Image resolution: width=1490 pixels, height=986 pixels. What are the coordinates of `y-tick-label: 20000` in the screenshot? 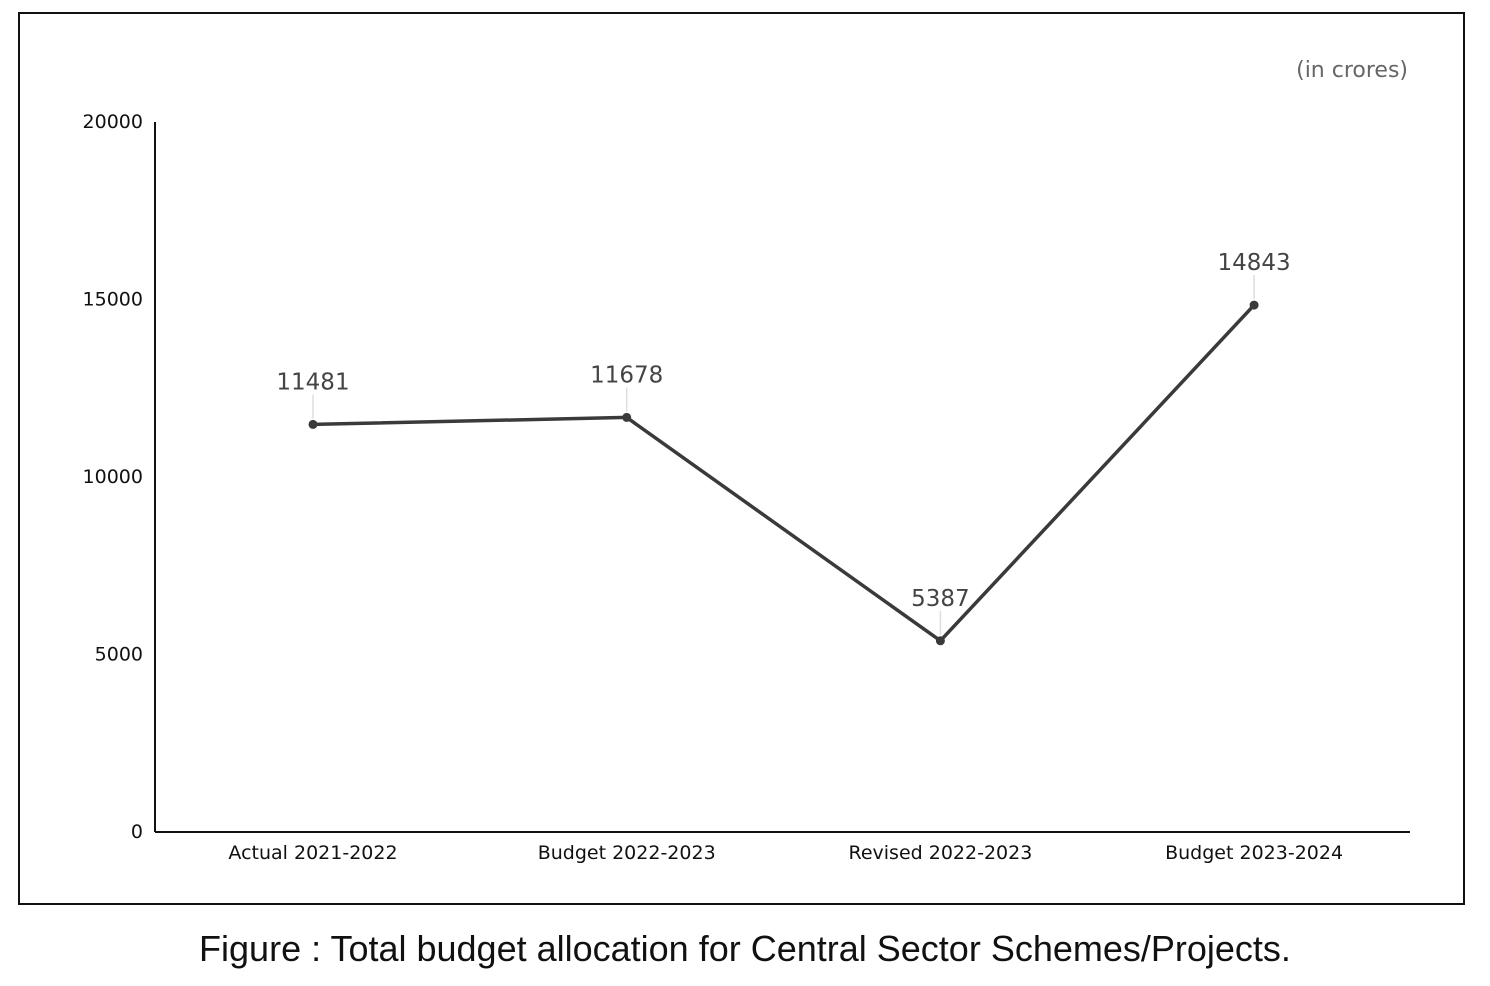 It's located at (113, 122).